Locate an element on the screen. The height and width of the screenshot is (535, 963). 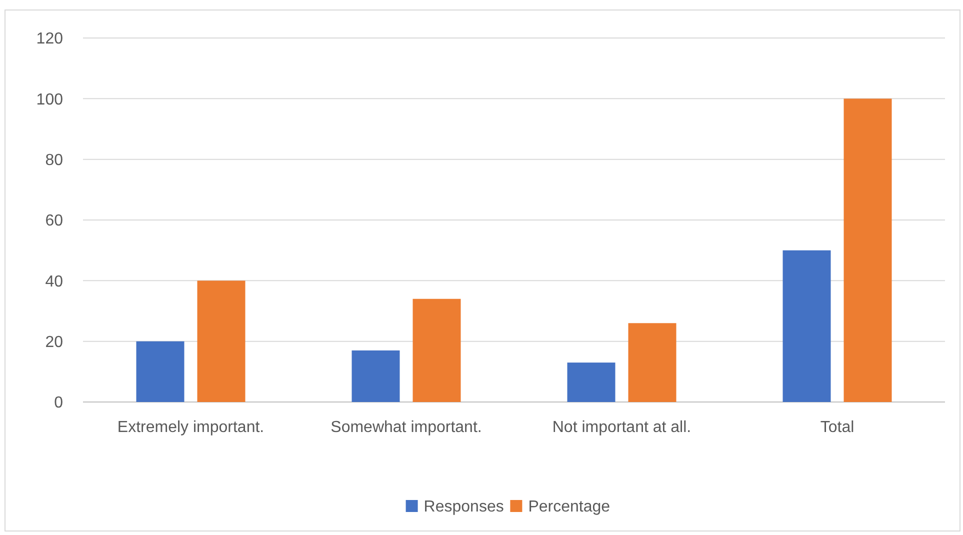
y-tick-label: 40 is located at coordinates (54, 281).